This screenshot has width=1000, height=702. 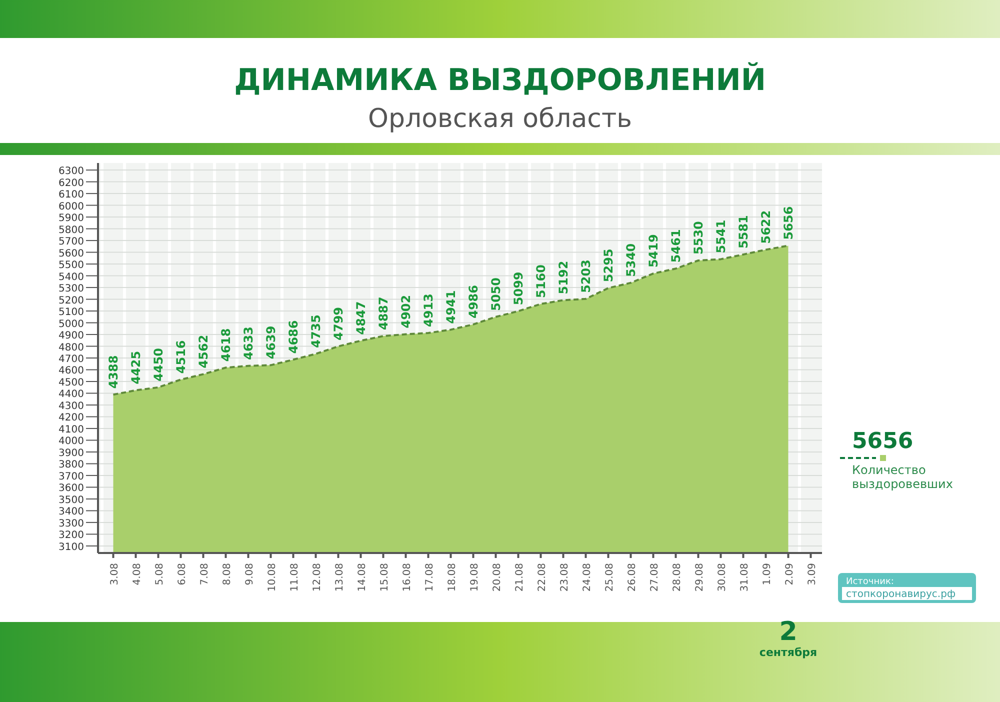 What do you see at coordinates (608, 265) in the screenshot?
I see `data-label: 5295` at bounding box center [608, 265].